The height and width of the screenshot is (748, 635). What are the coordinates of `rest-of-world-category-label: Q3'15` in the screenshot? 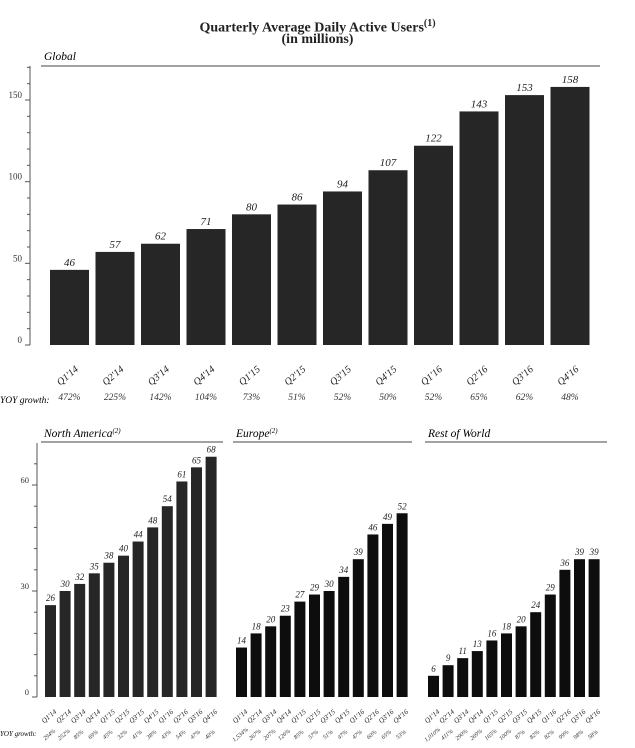 It's located at (520, 716).